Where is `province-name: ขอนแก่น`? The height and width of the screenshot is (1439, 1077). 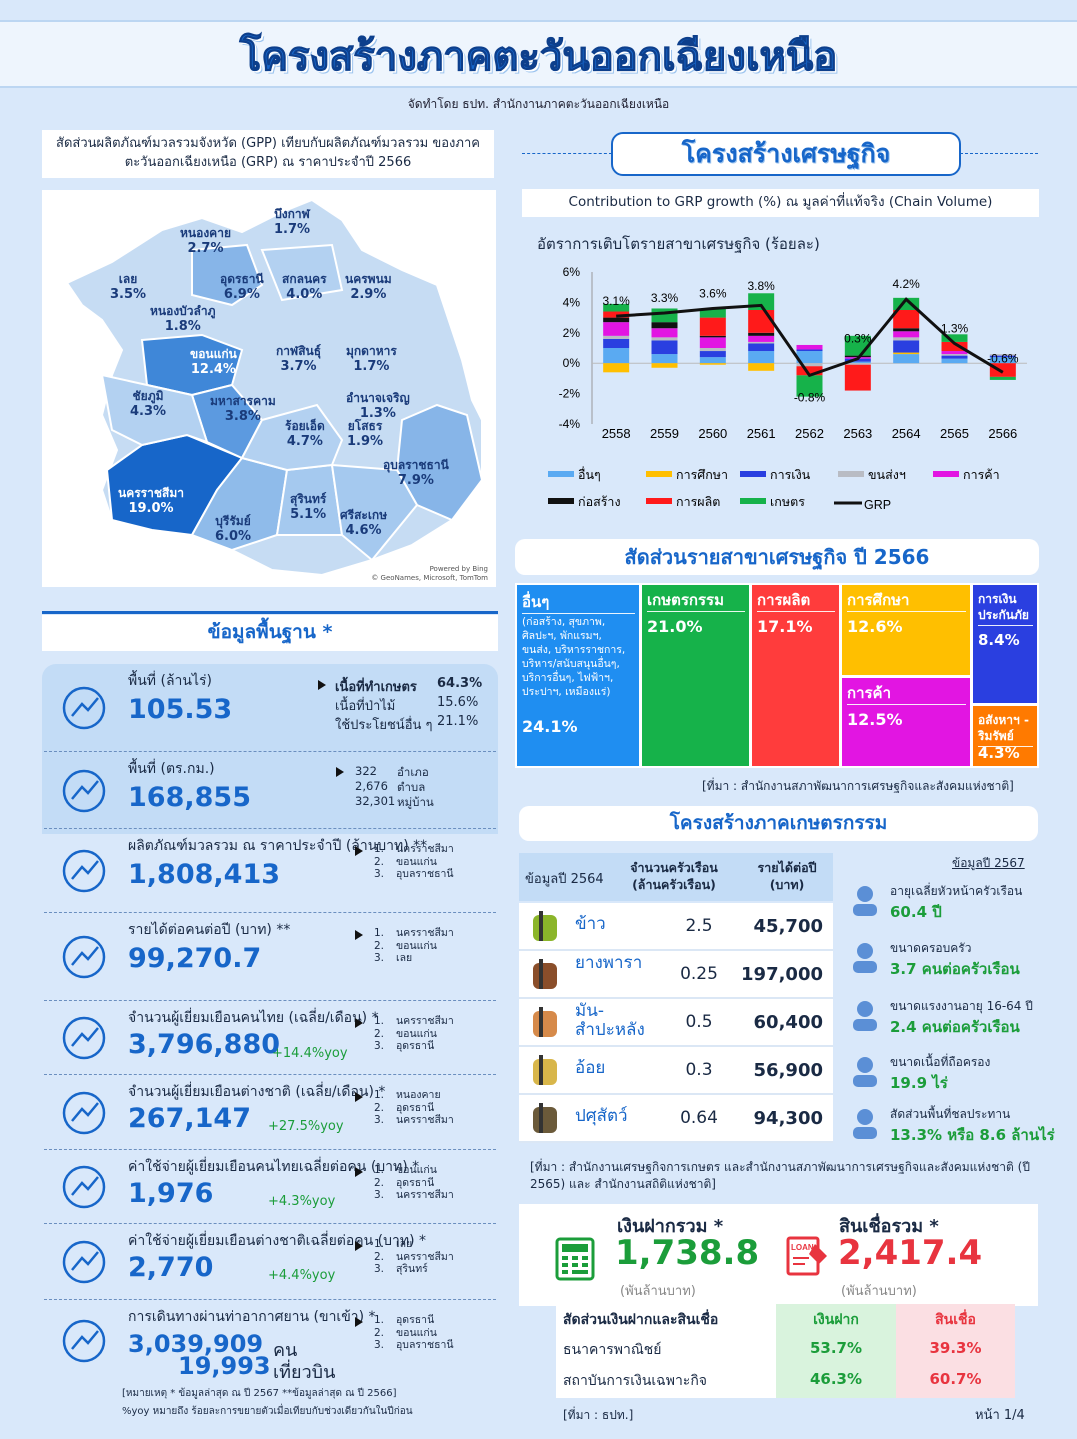
province-name: ขอนแก่น is located at coordinates (213, 354).